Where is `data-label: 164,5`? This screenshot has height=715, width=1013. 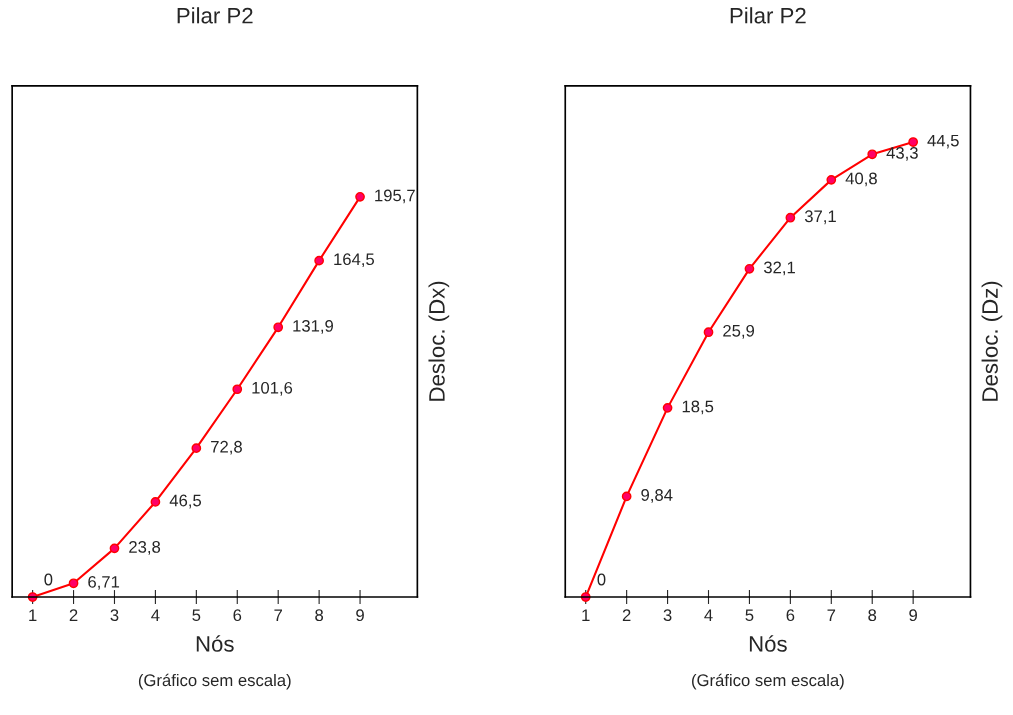 data-label: 164,5 is located at coordinates (354, 260).